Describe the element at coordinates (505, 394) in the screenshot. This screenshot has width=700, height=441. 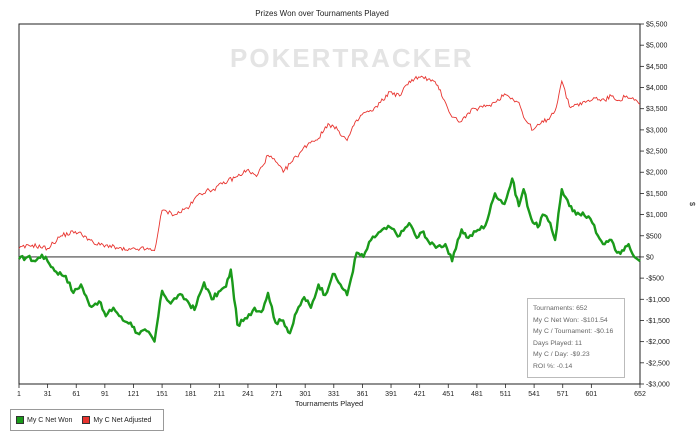
I see `x-tick-label: 511` at that location.